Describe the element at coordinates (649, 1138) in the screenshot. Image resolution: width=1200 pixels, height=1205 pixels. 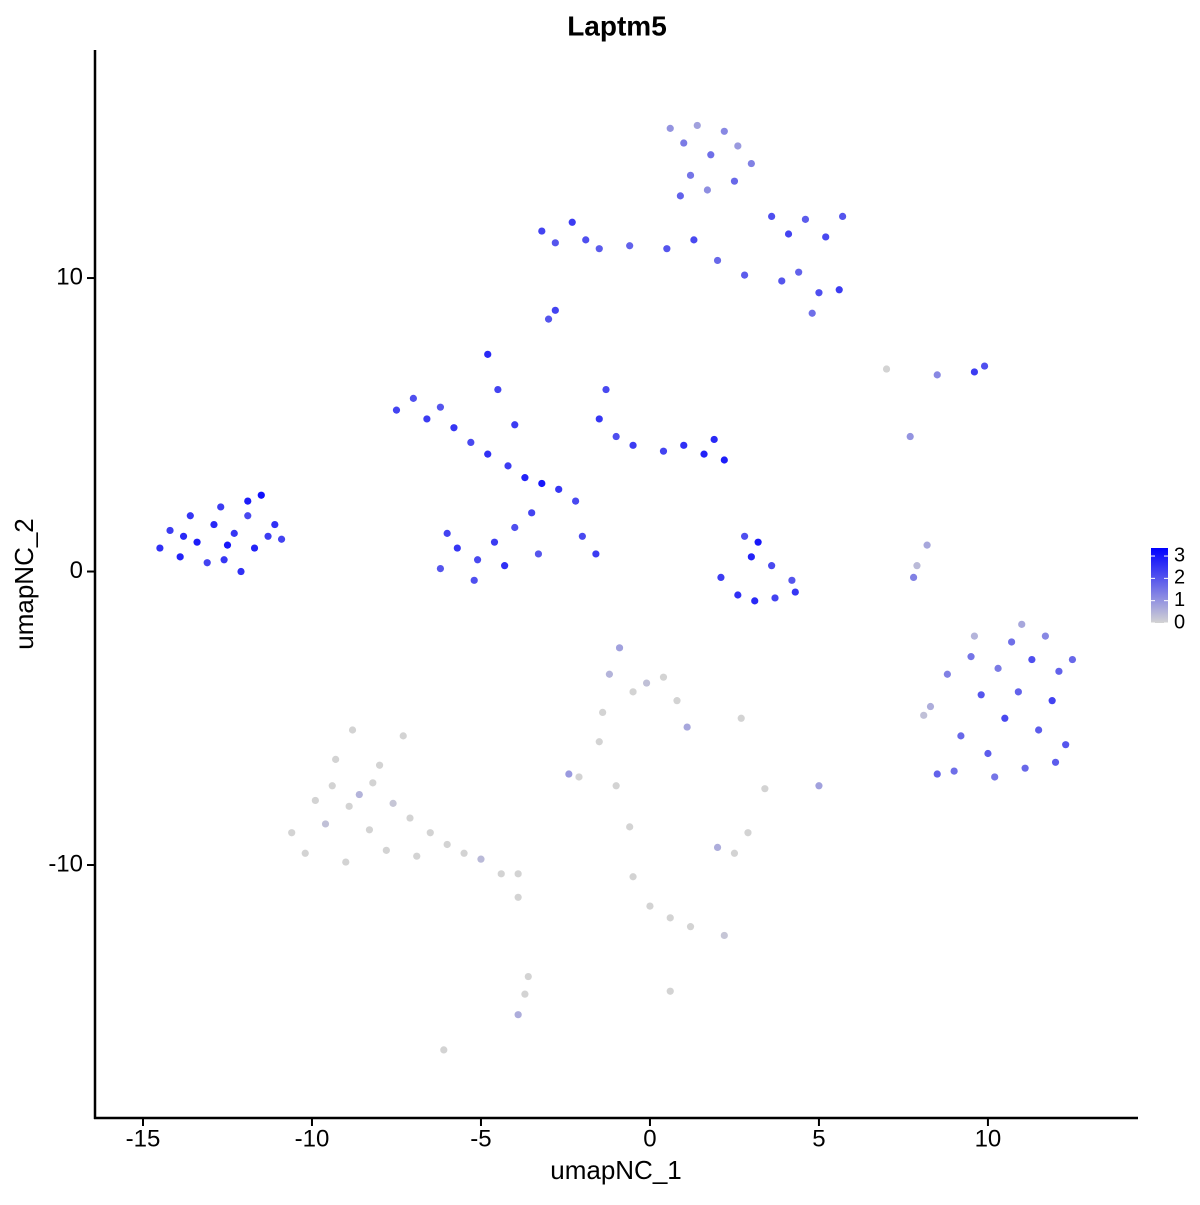
I see `x-tick-label: 0` at that location.